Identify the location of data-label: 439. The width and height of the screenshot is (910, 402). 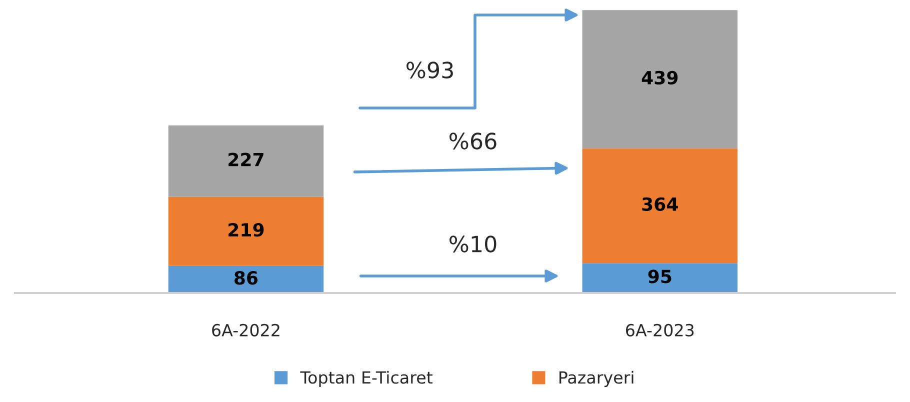
(660, 77).